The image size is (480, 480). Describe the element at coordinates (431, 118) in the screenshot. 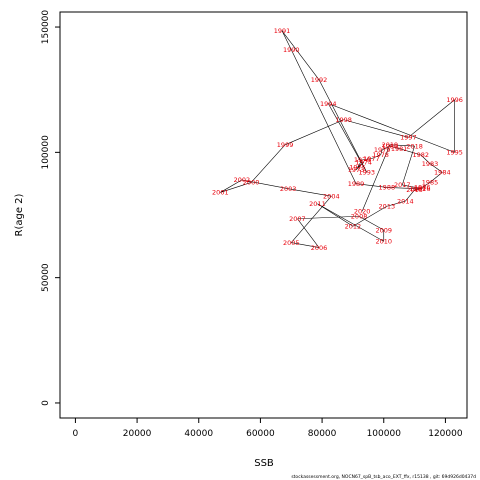

I see `series-segment-1996` at that location.